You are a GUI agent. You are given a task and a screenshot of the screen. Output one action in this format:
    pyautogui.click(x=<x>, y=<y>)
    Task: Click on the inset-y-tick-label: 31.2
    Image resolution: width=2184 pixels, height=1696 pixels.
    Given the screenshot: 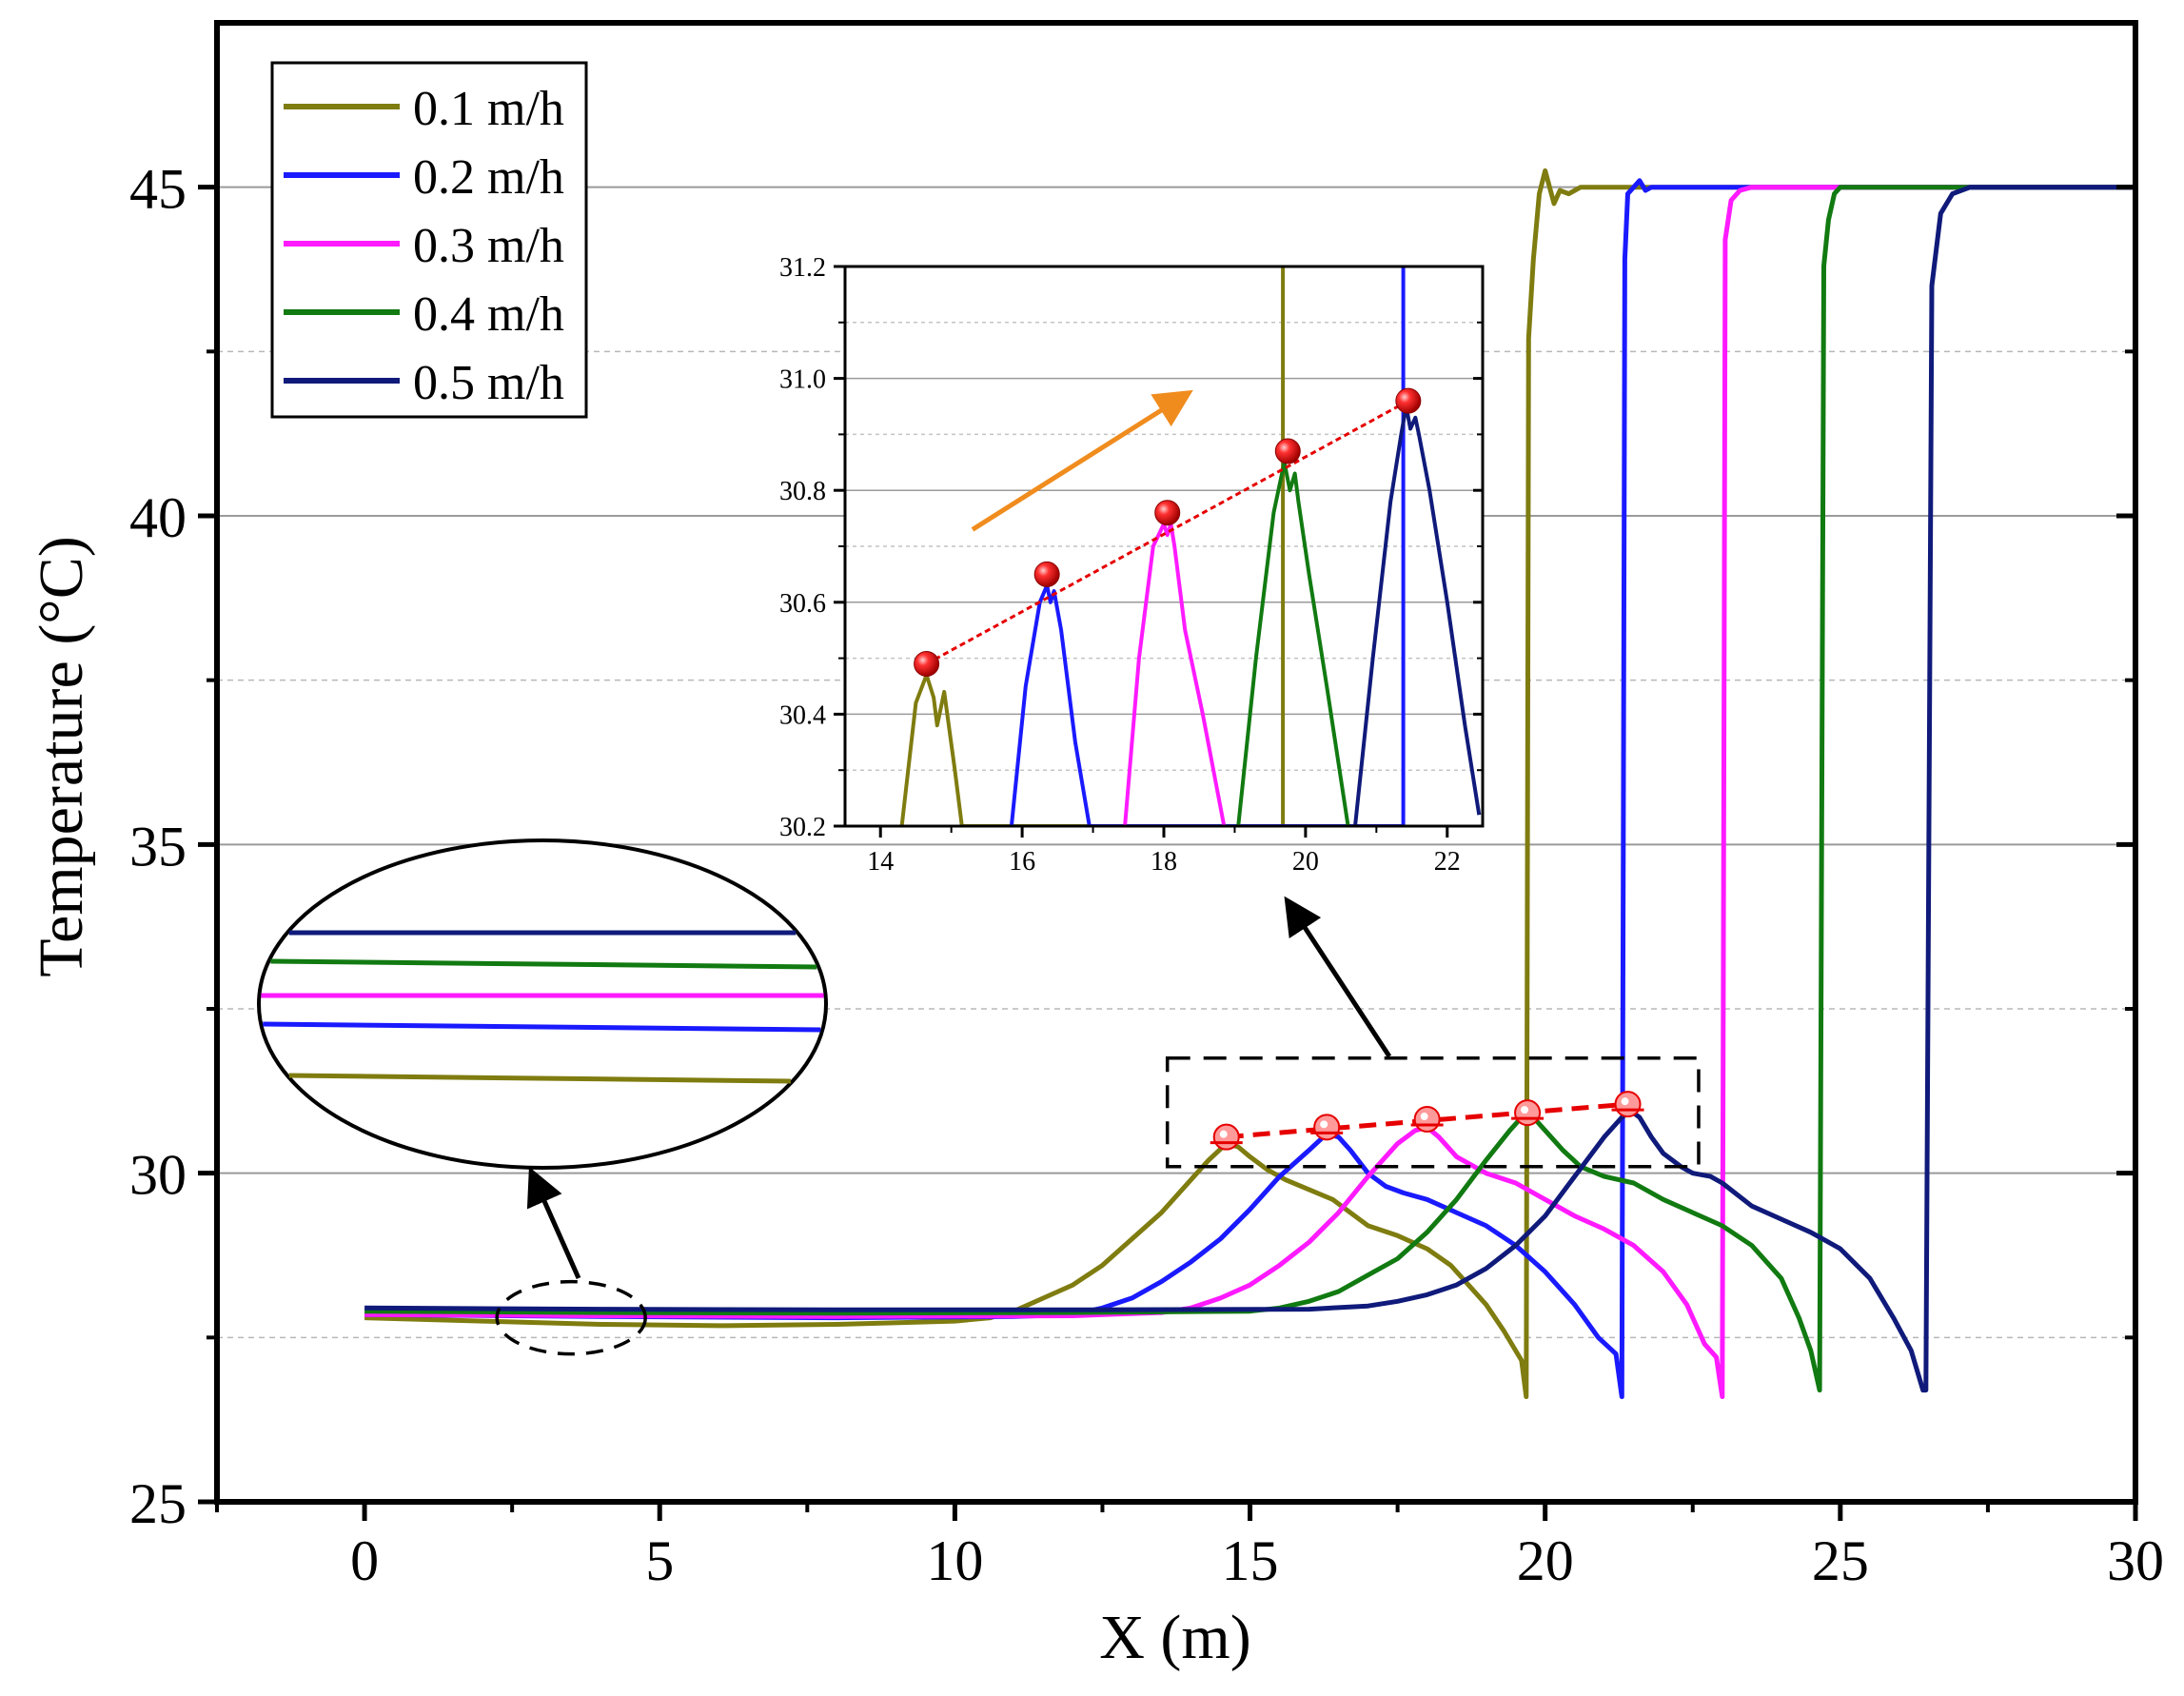 What is the action you would take?
    pyautogui.click(x=802, y=268)
    